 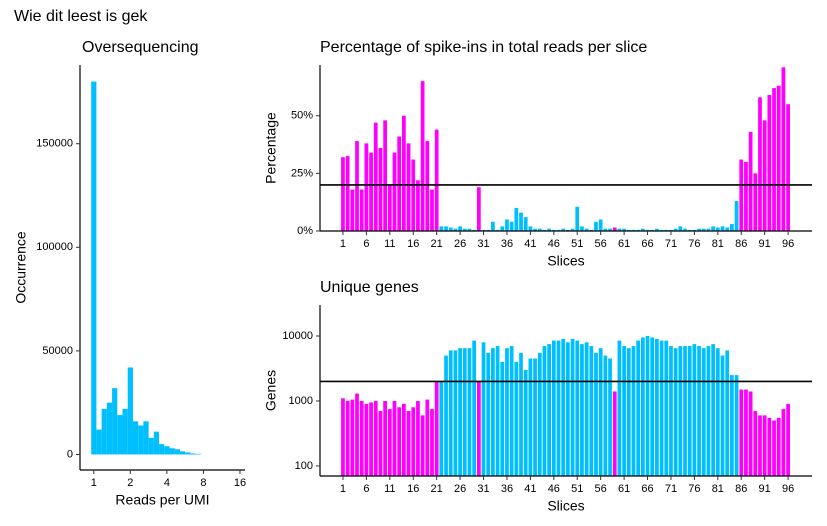 I want to click on y-tick-label: 0, so click(x=70, y=454).